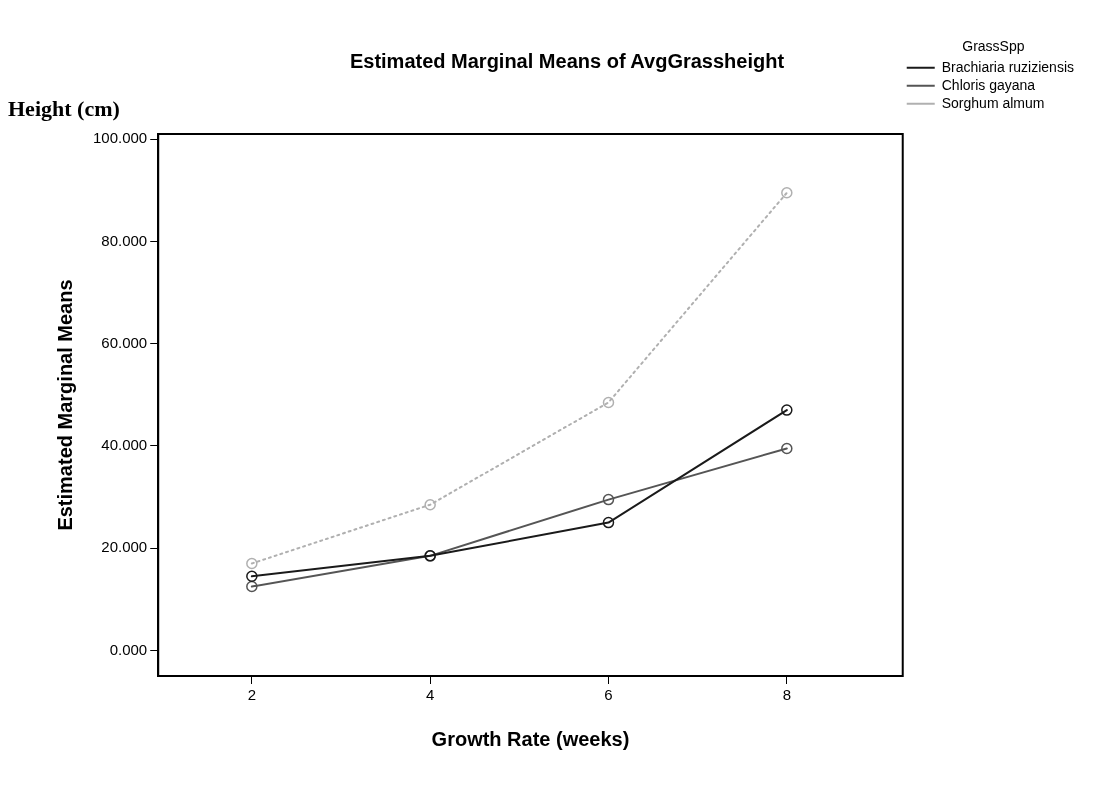 The width and height of the screenshot is (1104, 786). Describe the element at coordinates (530, 738) in the screenshot. I see `x-axis-title: Growth Rate (weeks)` at that location.